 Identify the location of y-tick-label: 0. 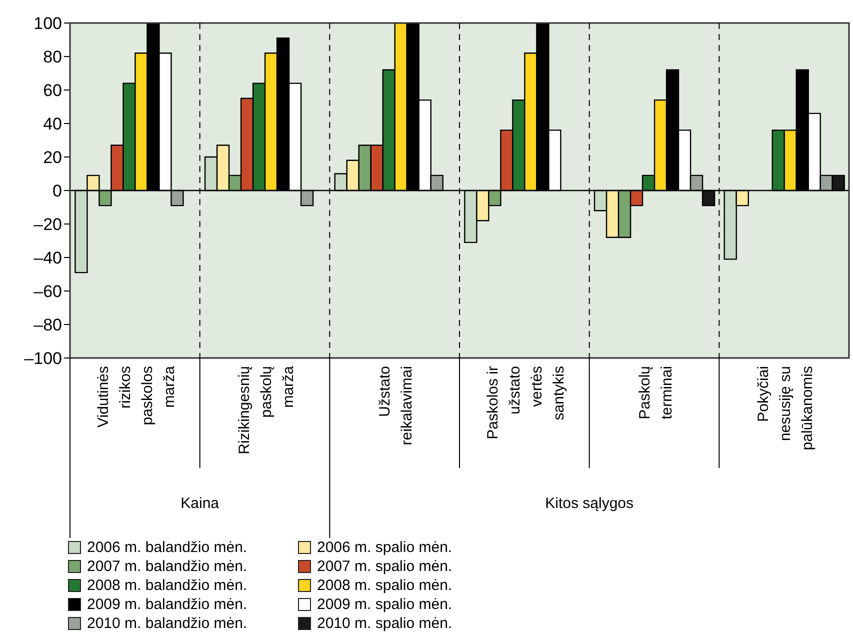
(57, 191).